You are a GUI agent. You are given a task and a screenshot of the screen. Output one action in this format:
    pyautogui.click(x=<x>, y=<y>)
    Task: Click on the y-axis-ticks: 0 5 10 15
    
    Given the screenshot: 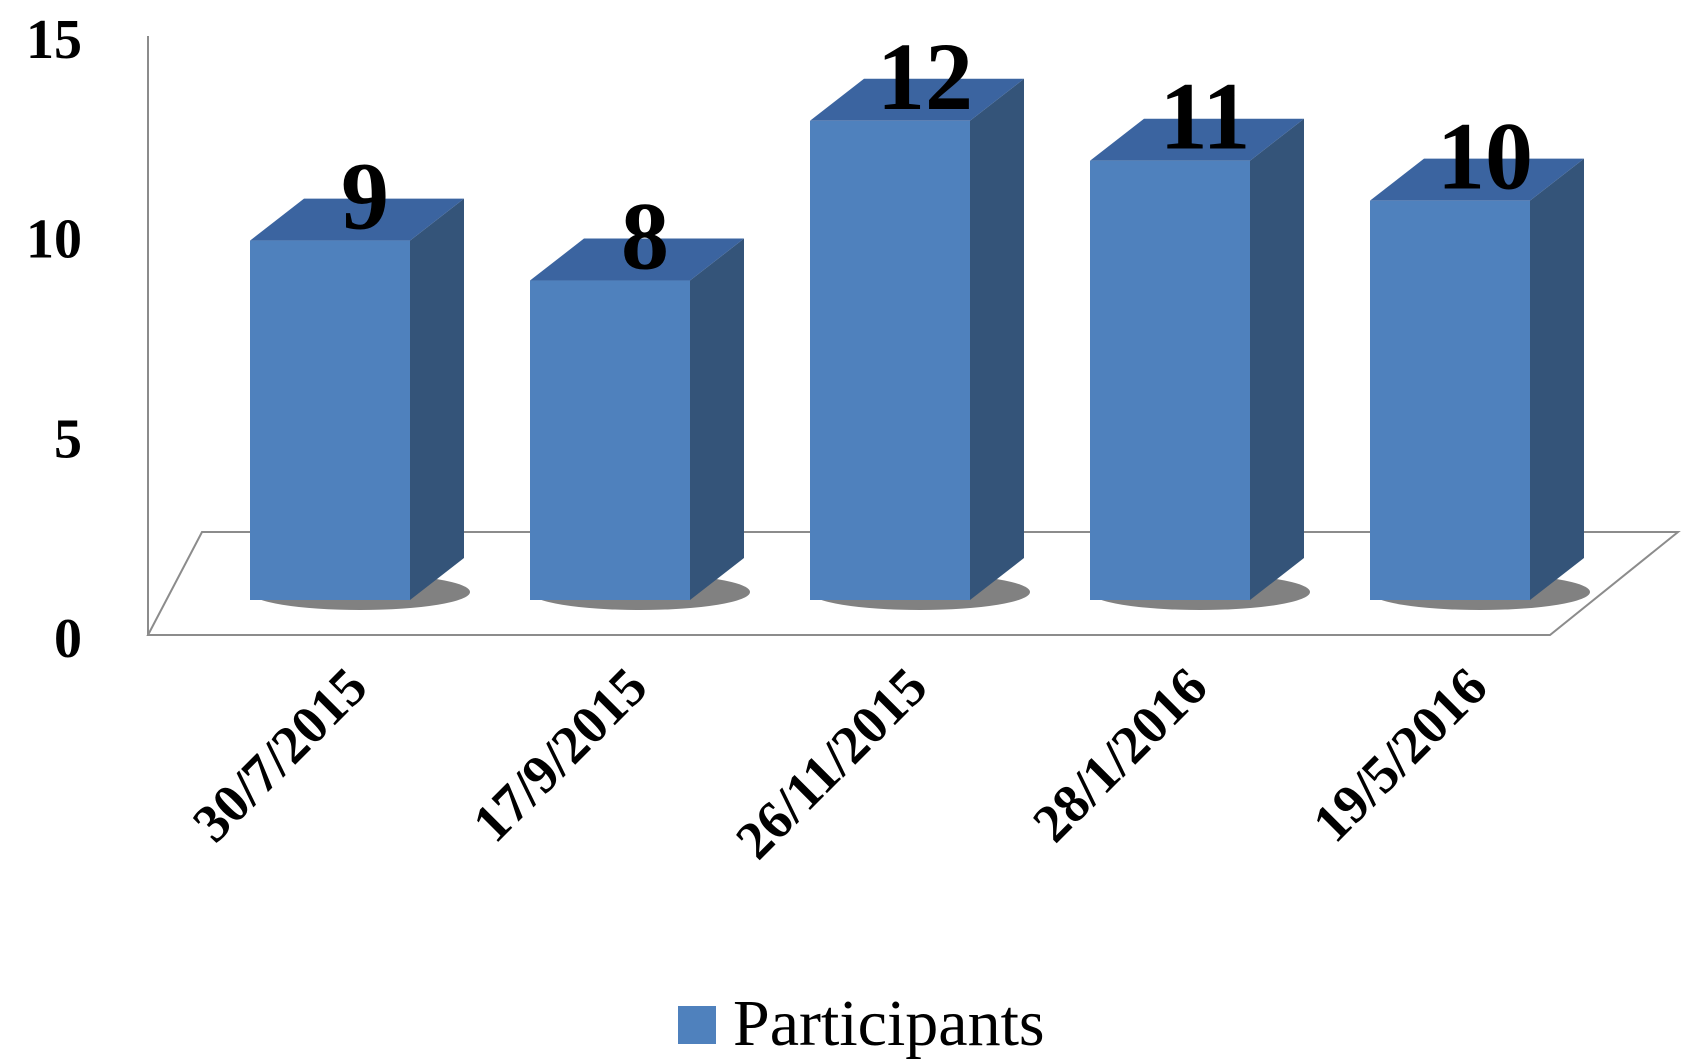 What is the action you would take?
    pyautogui.click(x=54, y=339)
    